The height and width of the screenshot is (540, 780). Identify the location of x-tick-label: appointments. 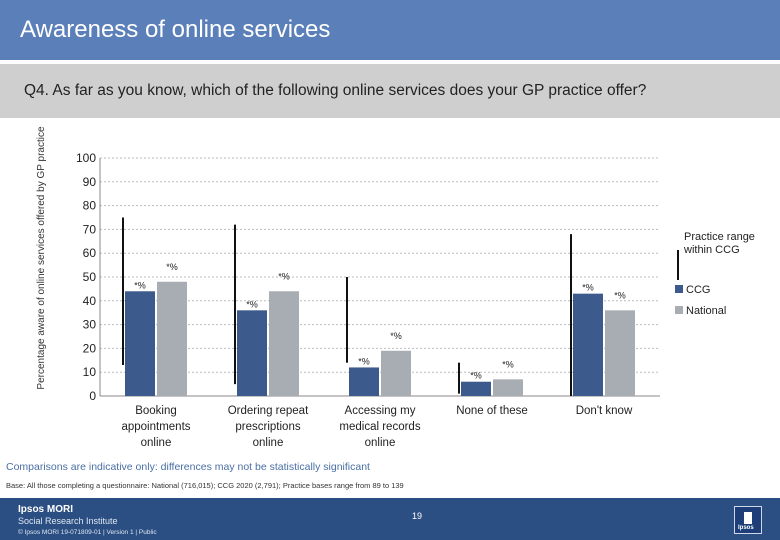
(155, 427).